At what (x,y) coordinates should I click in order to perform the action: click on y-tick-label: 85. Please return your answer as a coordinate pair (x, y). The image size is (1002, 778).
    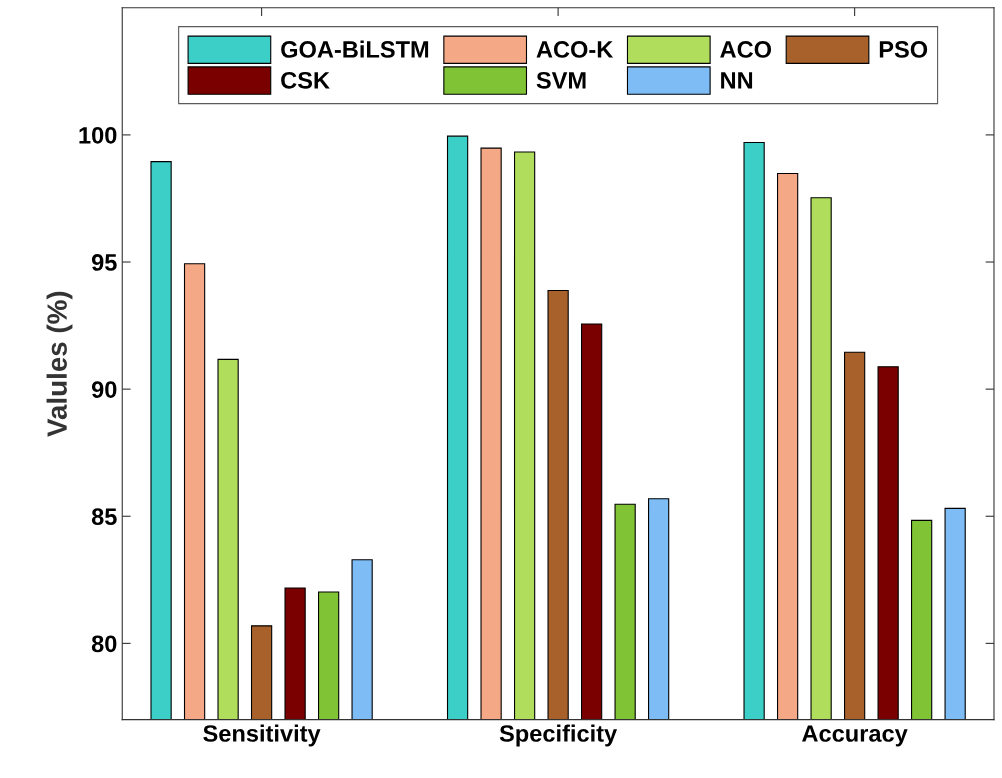
    Looking at the image, I should click on (104, 517).